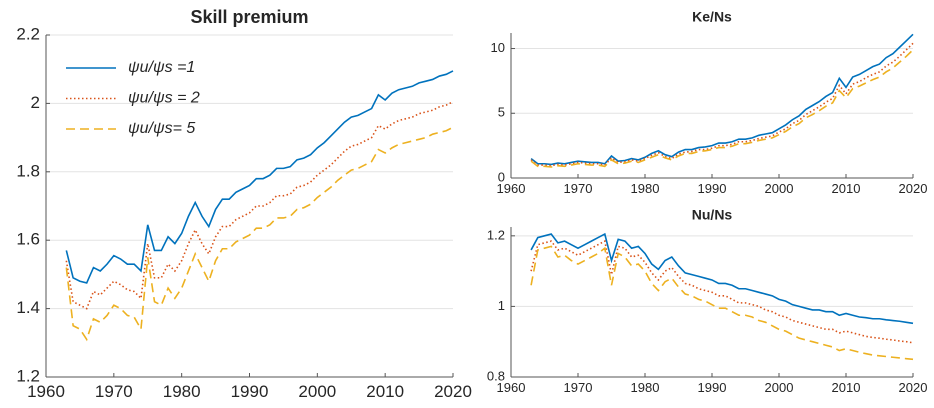 The height and width of the screenshot is (408, 934). Describe the element at coordinates (28, 170) in the screenshot. I see `y-tick-label: 1.8` at that location.